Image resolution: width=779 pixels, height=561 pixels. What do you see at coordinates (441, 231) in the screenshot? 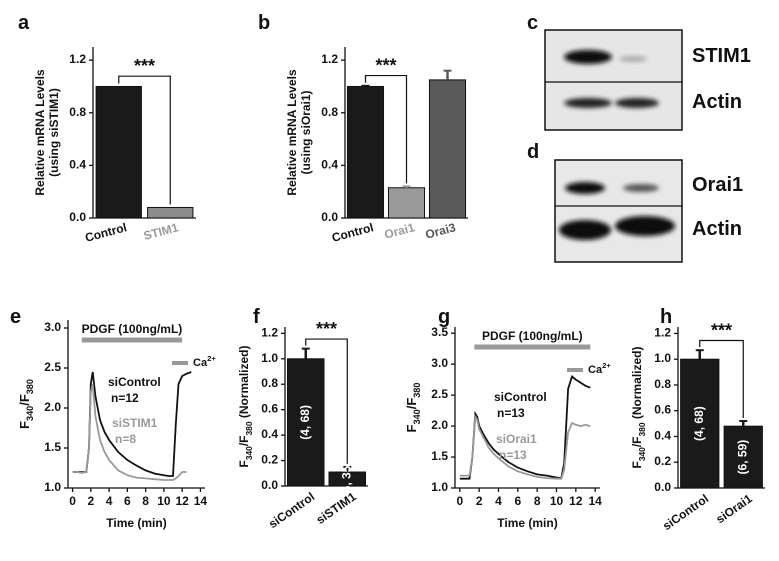
I see `x-tick-label: Orai3` at bounding box center [441, 231].